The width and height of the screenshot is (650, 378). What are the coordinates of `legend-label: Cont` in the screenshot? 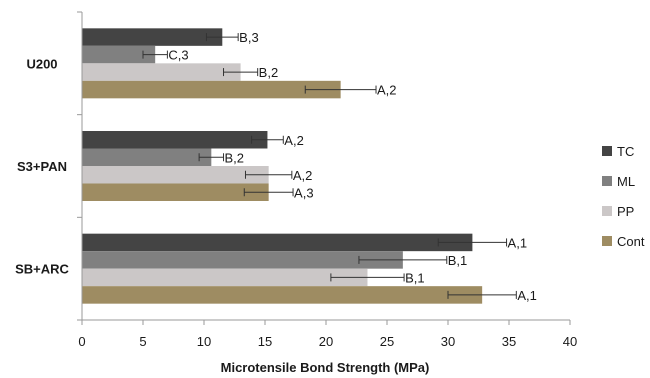 It's located at (631, 241).